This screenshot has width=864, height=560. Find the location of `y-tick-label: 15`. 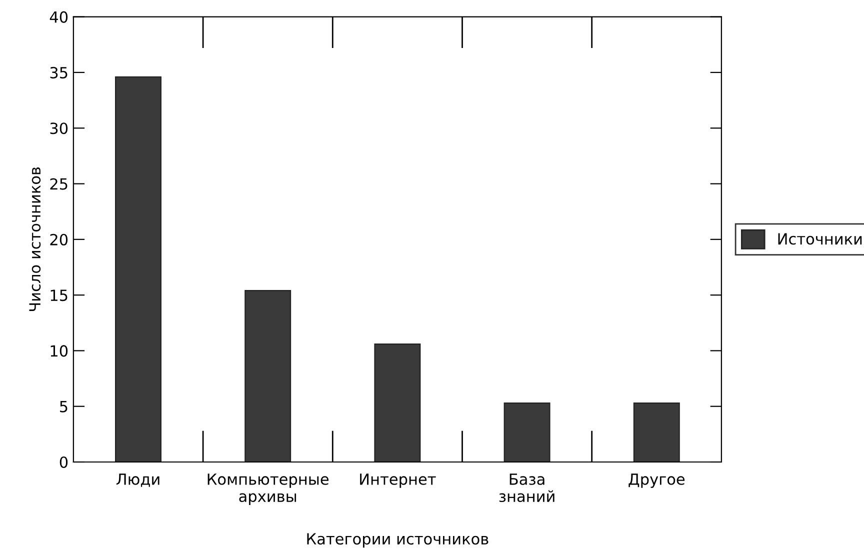

y-tick-label: 15 is located at coordinates (59, 296).